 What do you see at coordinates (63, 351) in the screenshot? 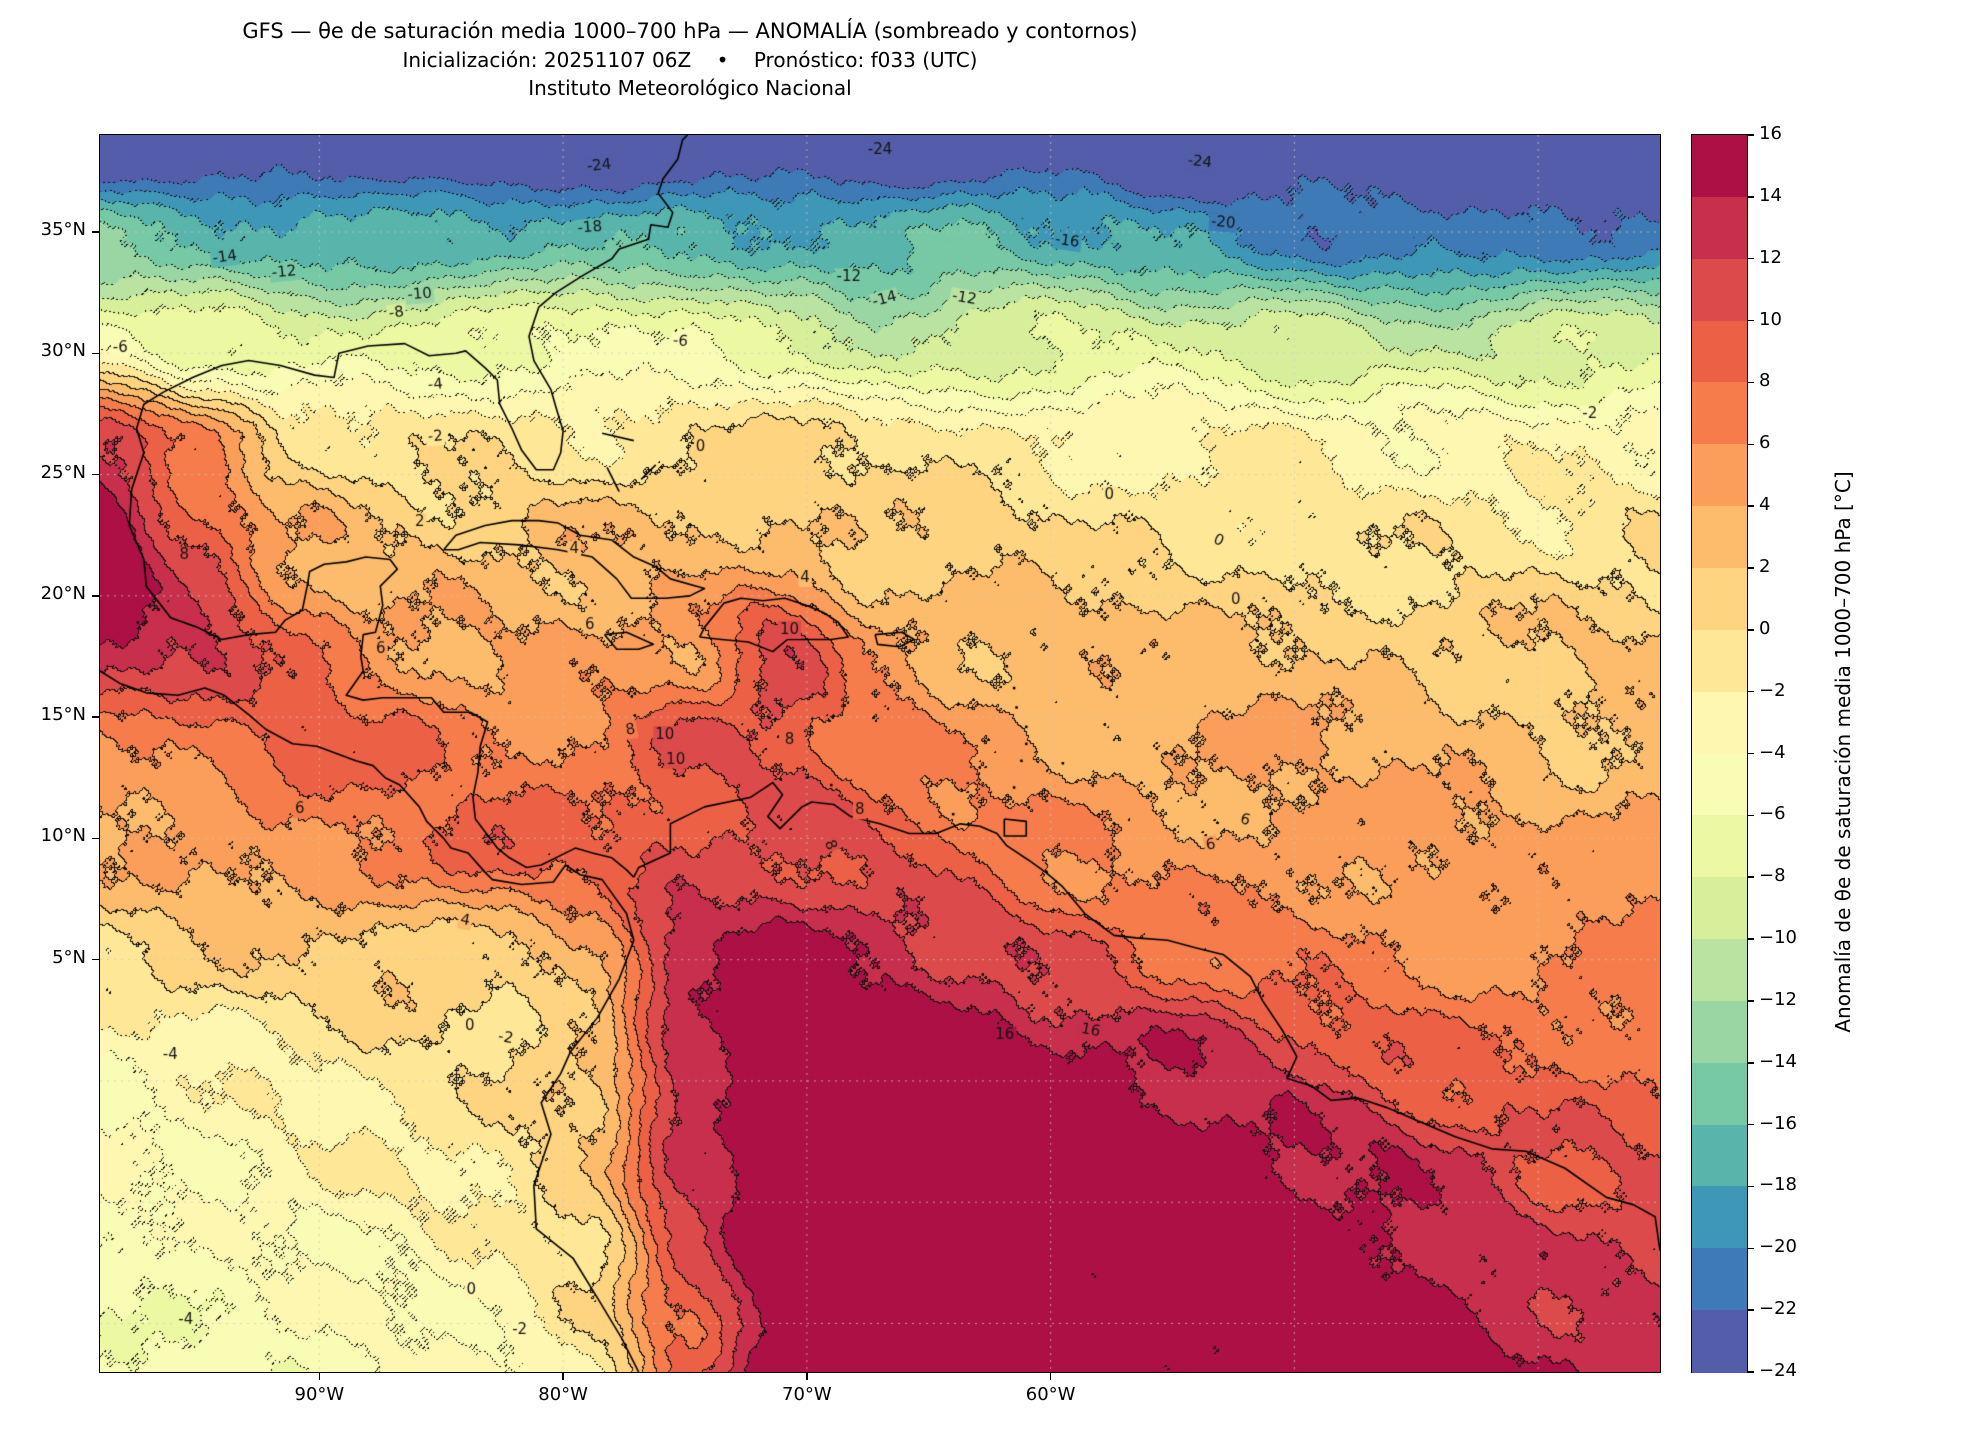
I see `y-axis-tick-label: 30°N` at bounding box center [63, 351].